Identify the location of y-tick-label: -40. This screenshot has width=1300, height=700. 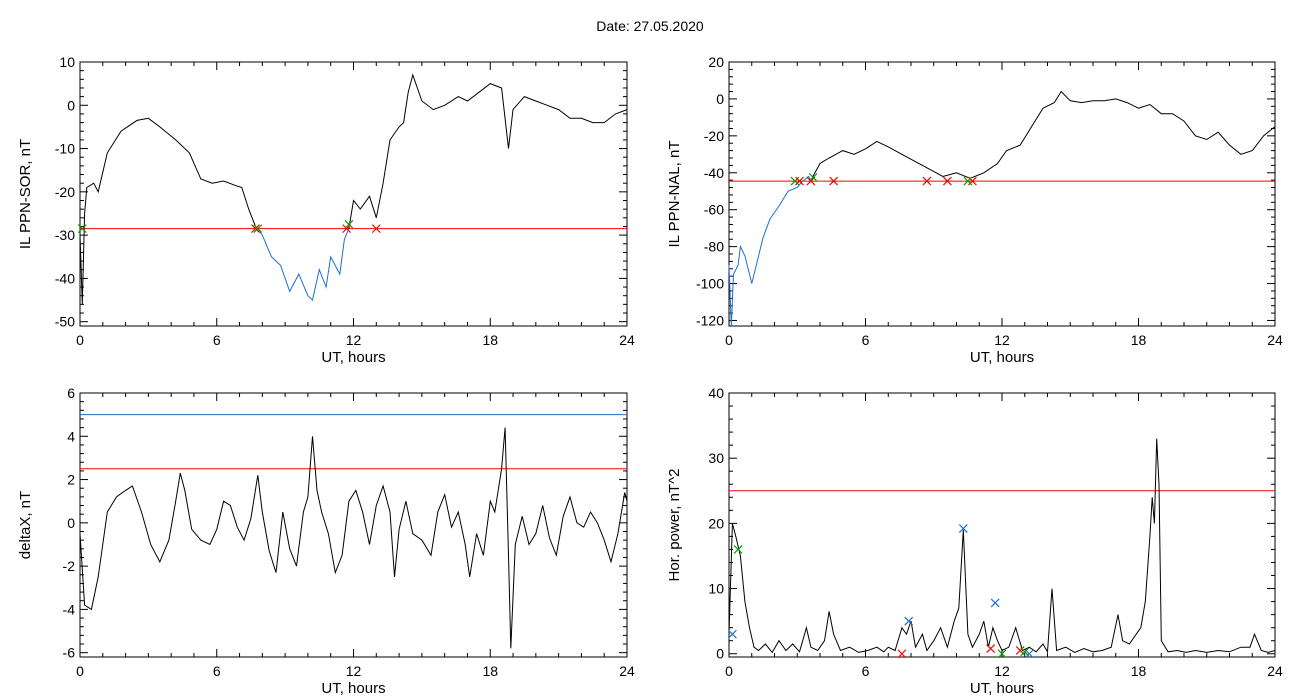
(65, 278).